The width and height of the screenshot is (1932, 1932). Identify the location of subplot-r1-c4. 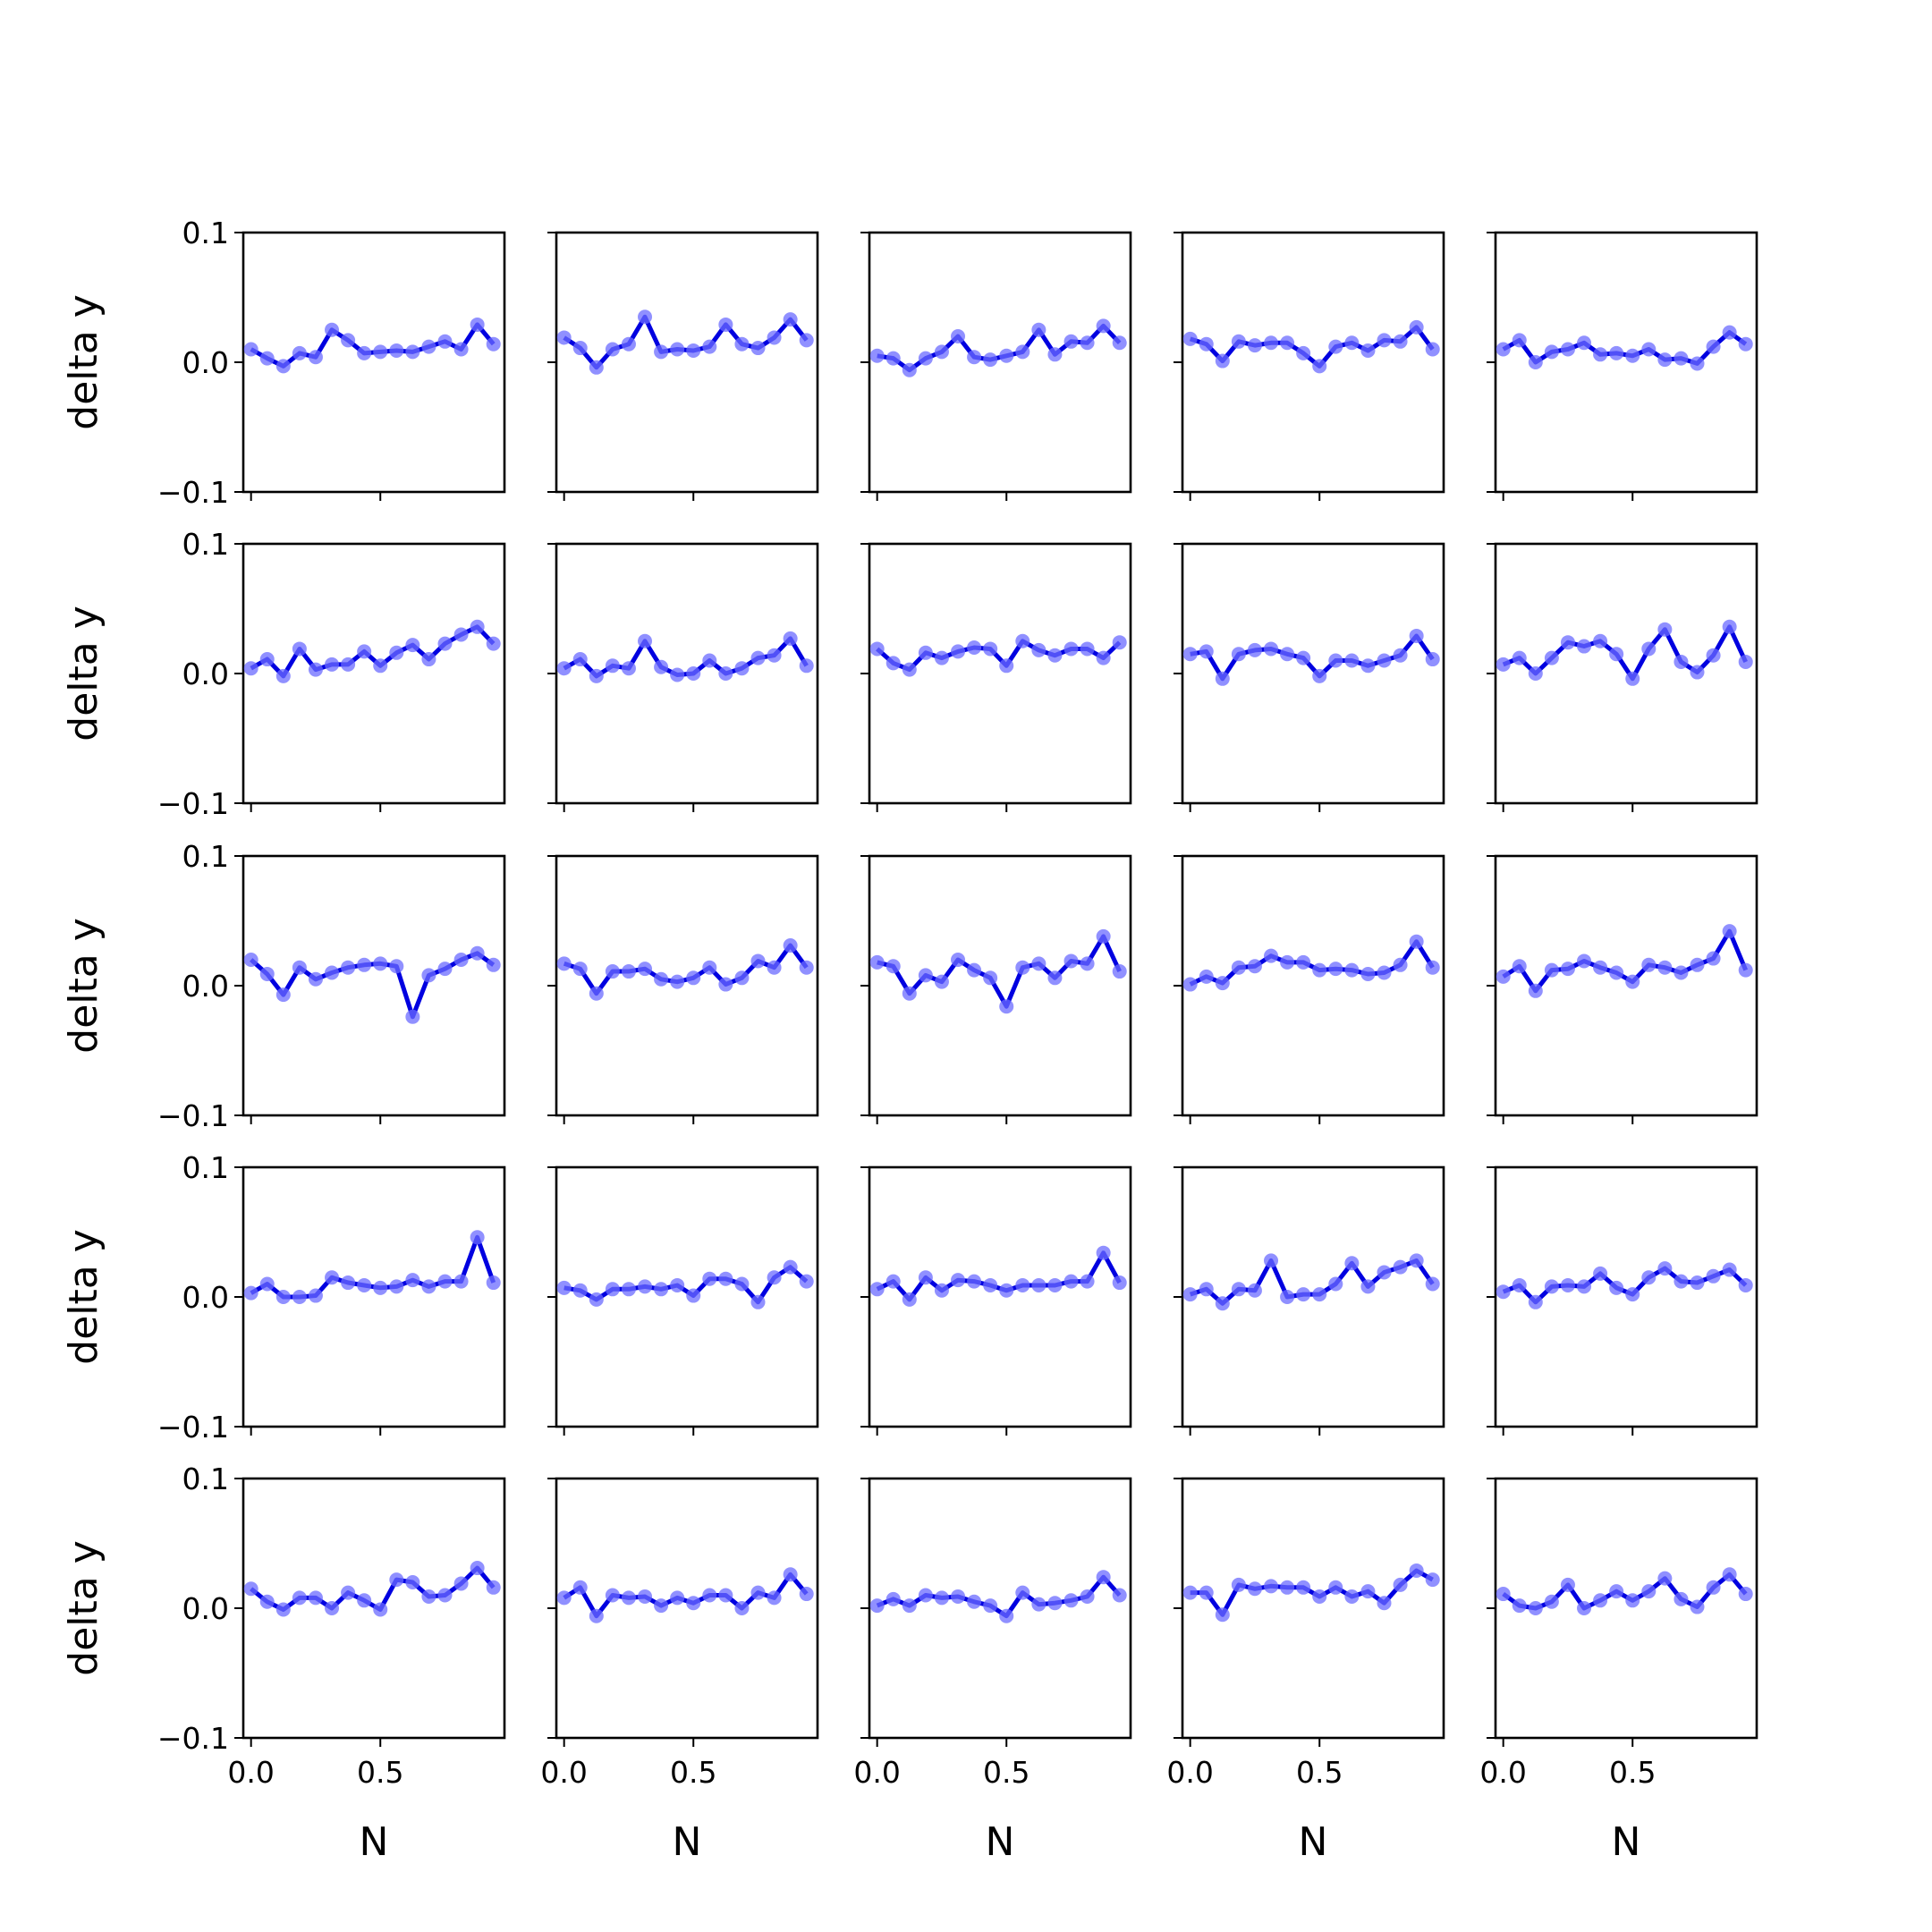
(1622, 677).